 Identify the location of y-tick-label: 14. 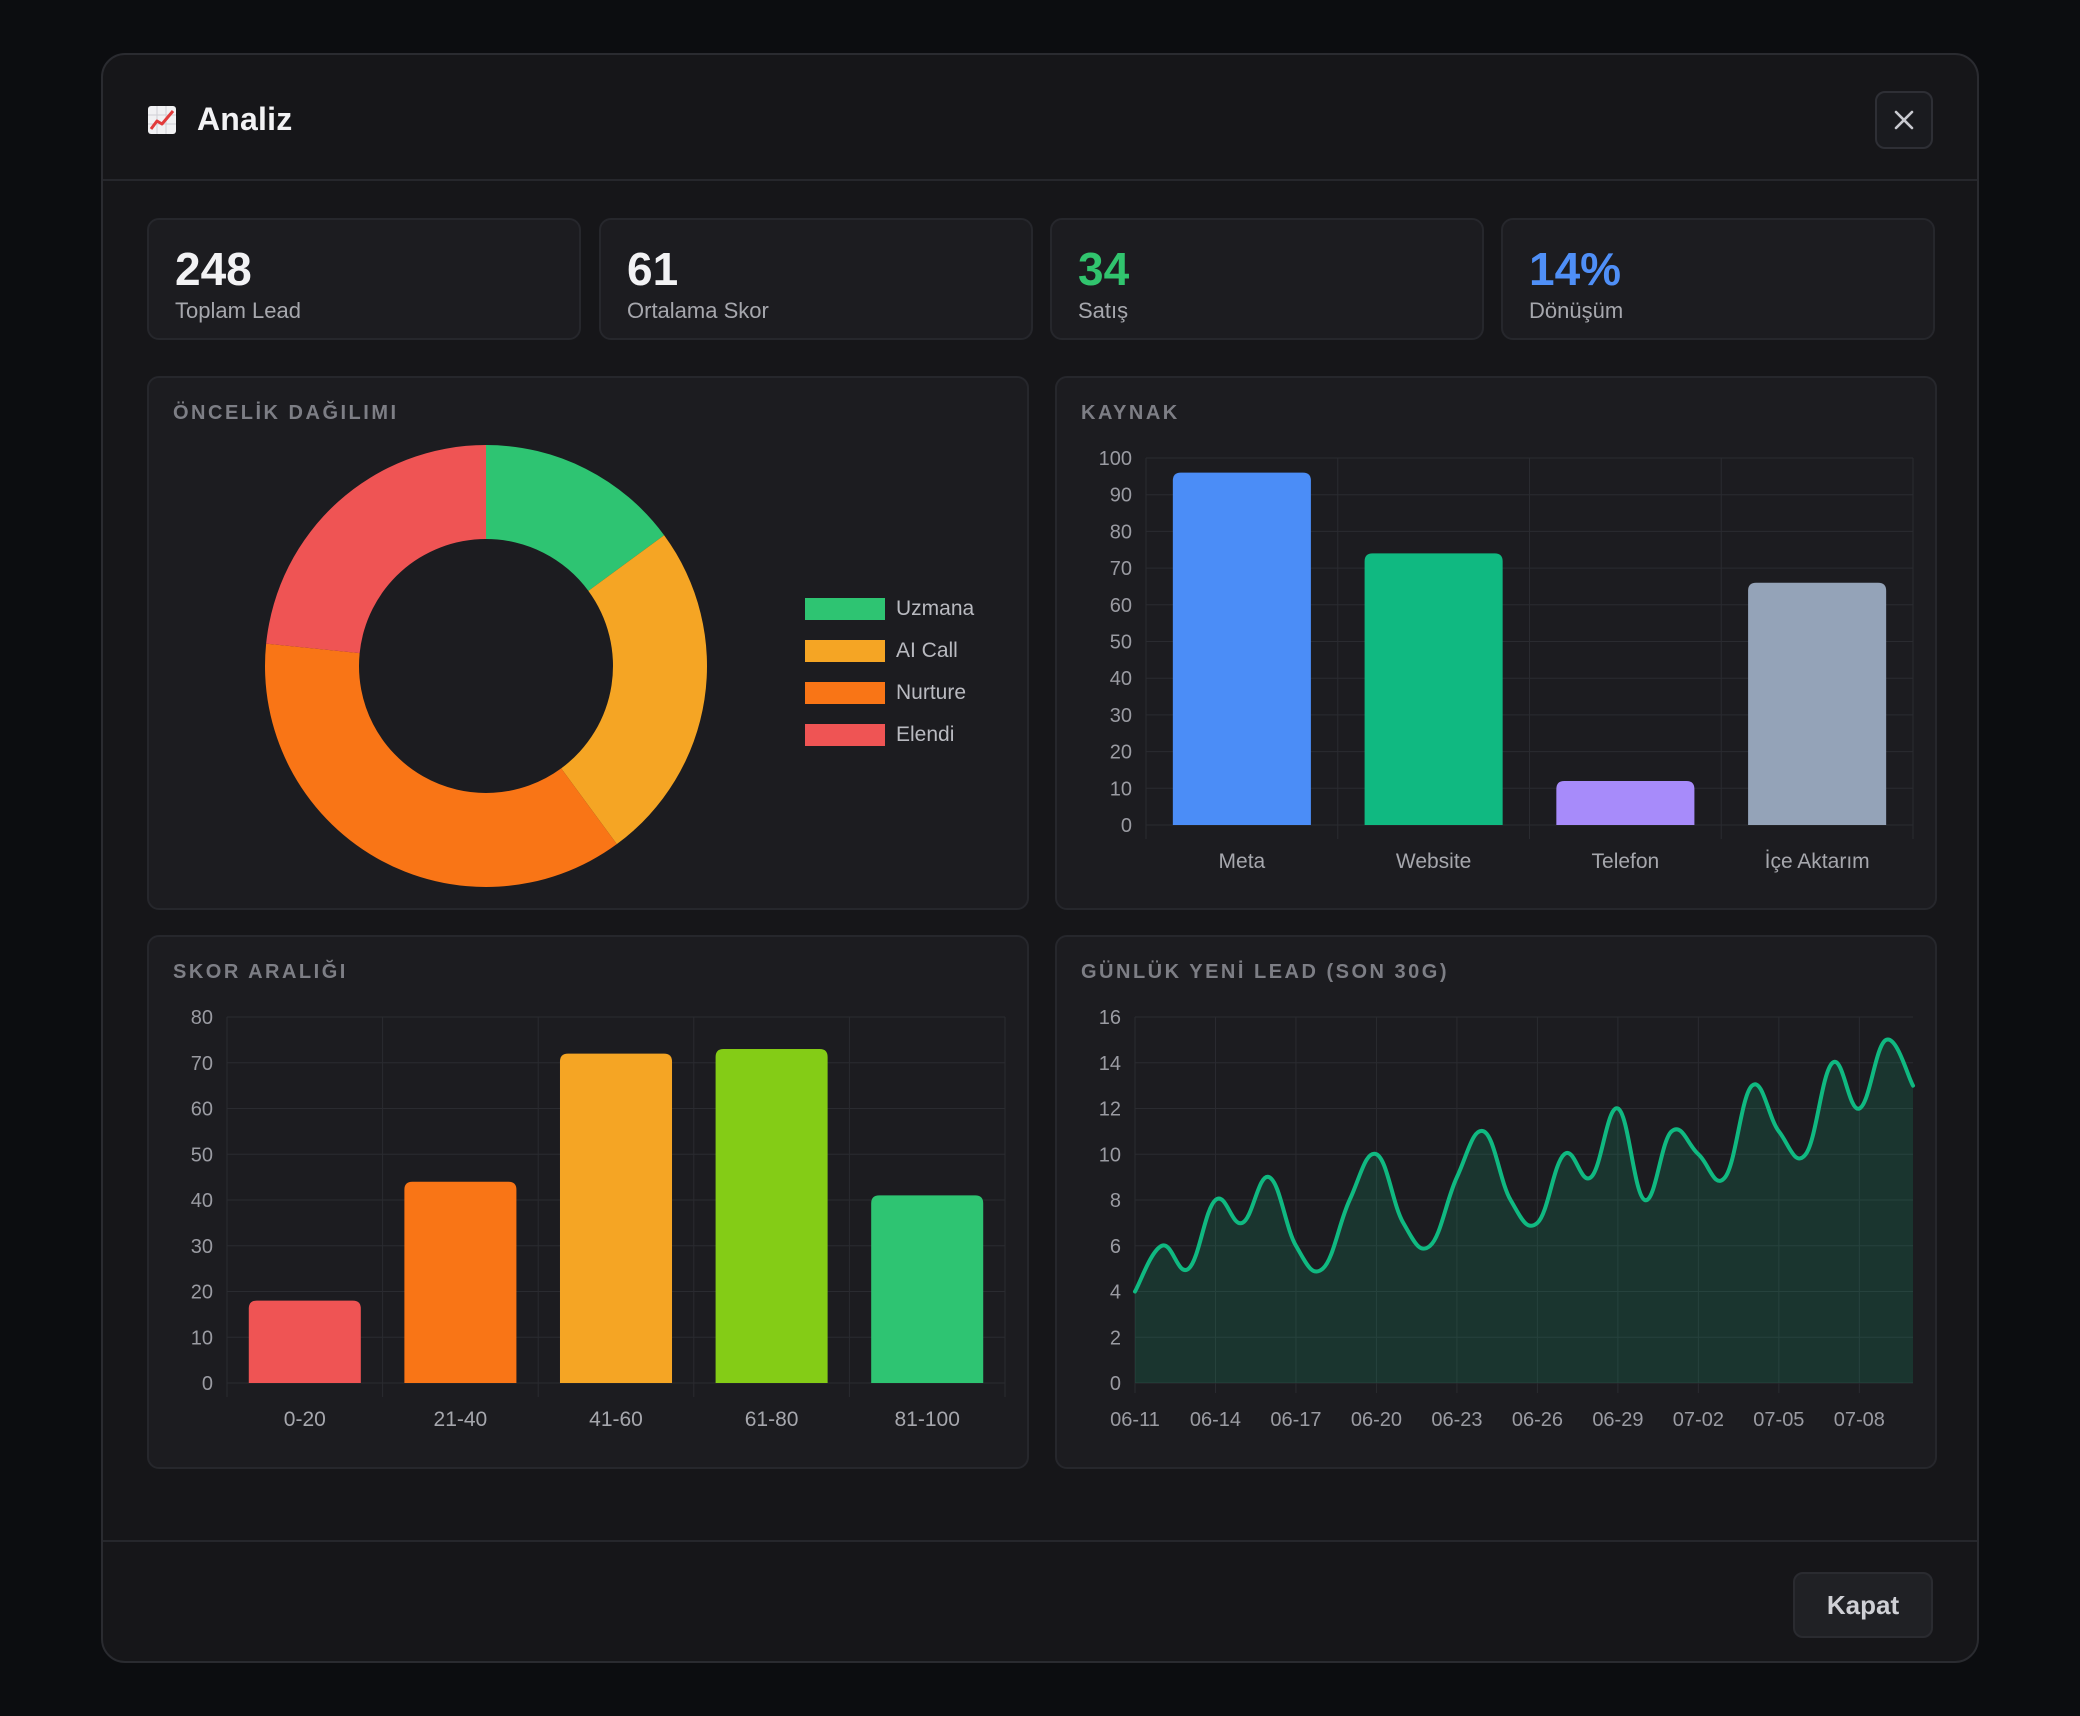
(1110, 1064).